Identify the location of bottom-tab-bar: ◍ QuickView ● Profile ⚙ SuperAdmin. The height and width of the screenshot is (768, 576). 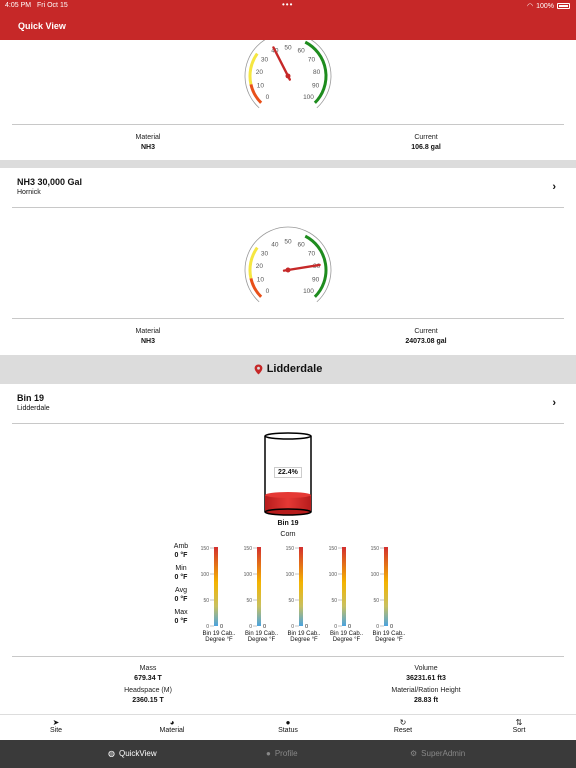
(288, 754).